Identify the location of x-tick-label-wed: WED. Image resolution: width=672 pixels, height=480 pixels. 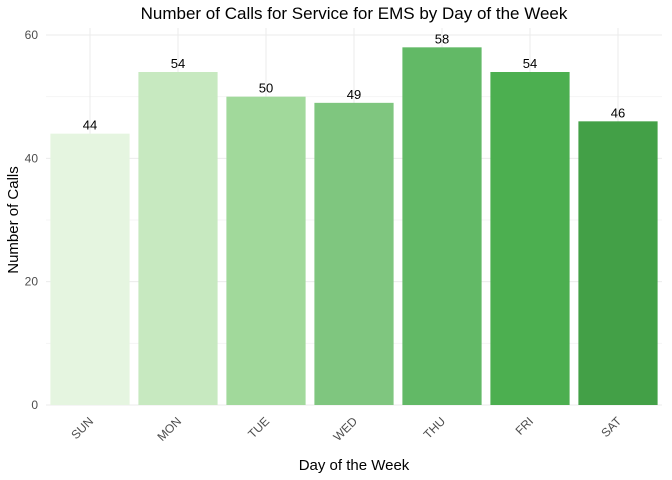
(345, 429).